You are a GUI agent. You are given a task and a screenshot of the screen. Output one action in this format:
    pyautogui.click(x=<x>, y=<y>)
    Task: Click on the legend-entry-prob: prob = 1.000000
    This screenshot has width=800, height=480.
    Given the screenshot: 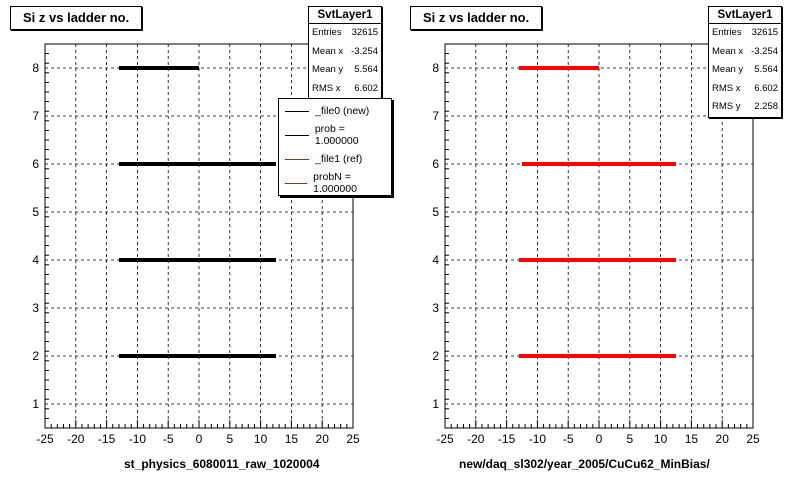 What is the action you would take?
    pyautogui.click(x=335, y=135)
    